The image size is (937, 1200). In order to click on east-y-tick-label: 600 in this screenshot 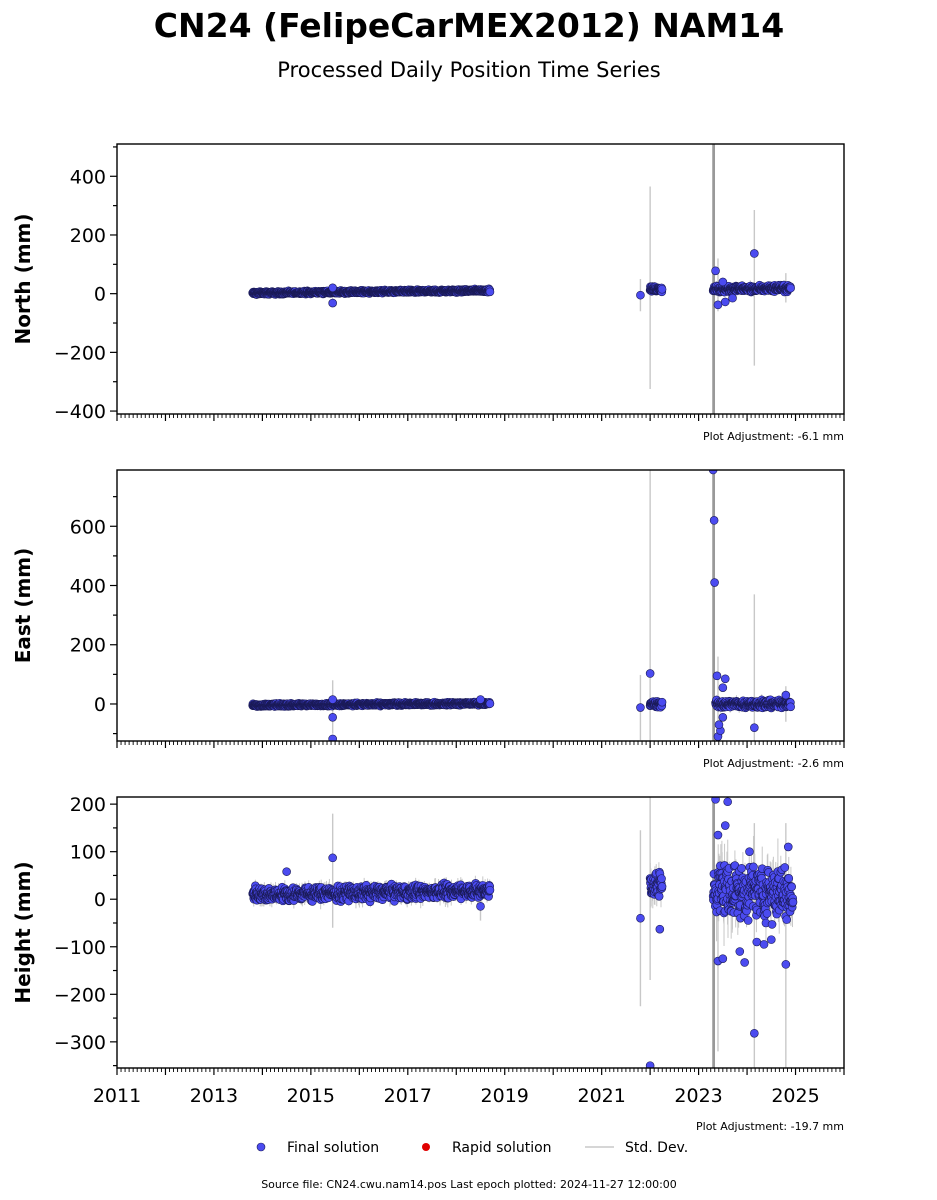, I will do `click(88, 527)`.